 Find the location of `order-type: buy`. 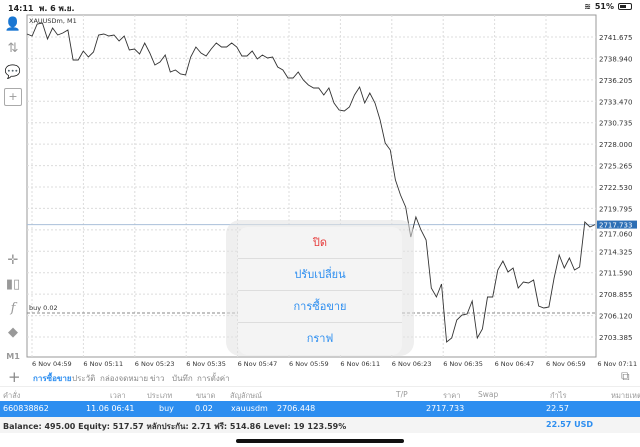

order-type: buy is located at coordinates (166, 408).